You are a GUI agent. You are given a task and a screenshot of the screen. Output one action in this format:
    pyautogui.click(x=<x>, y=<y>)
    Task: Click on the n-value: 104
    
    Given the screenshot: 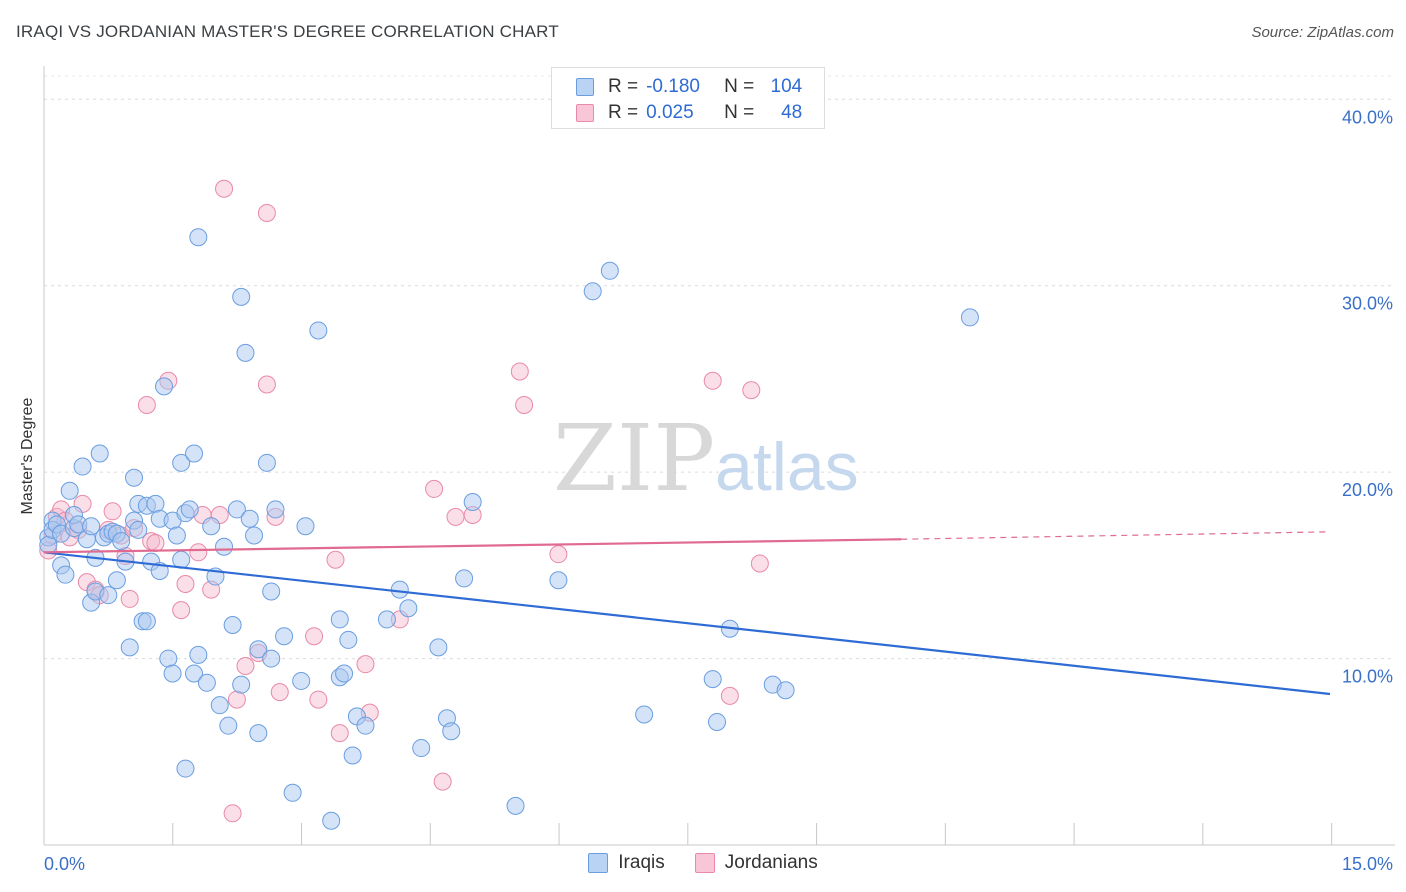 What is the action you would take?
    pyautogui.click(x=786, y=86)
    